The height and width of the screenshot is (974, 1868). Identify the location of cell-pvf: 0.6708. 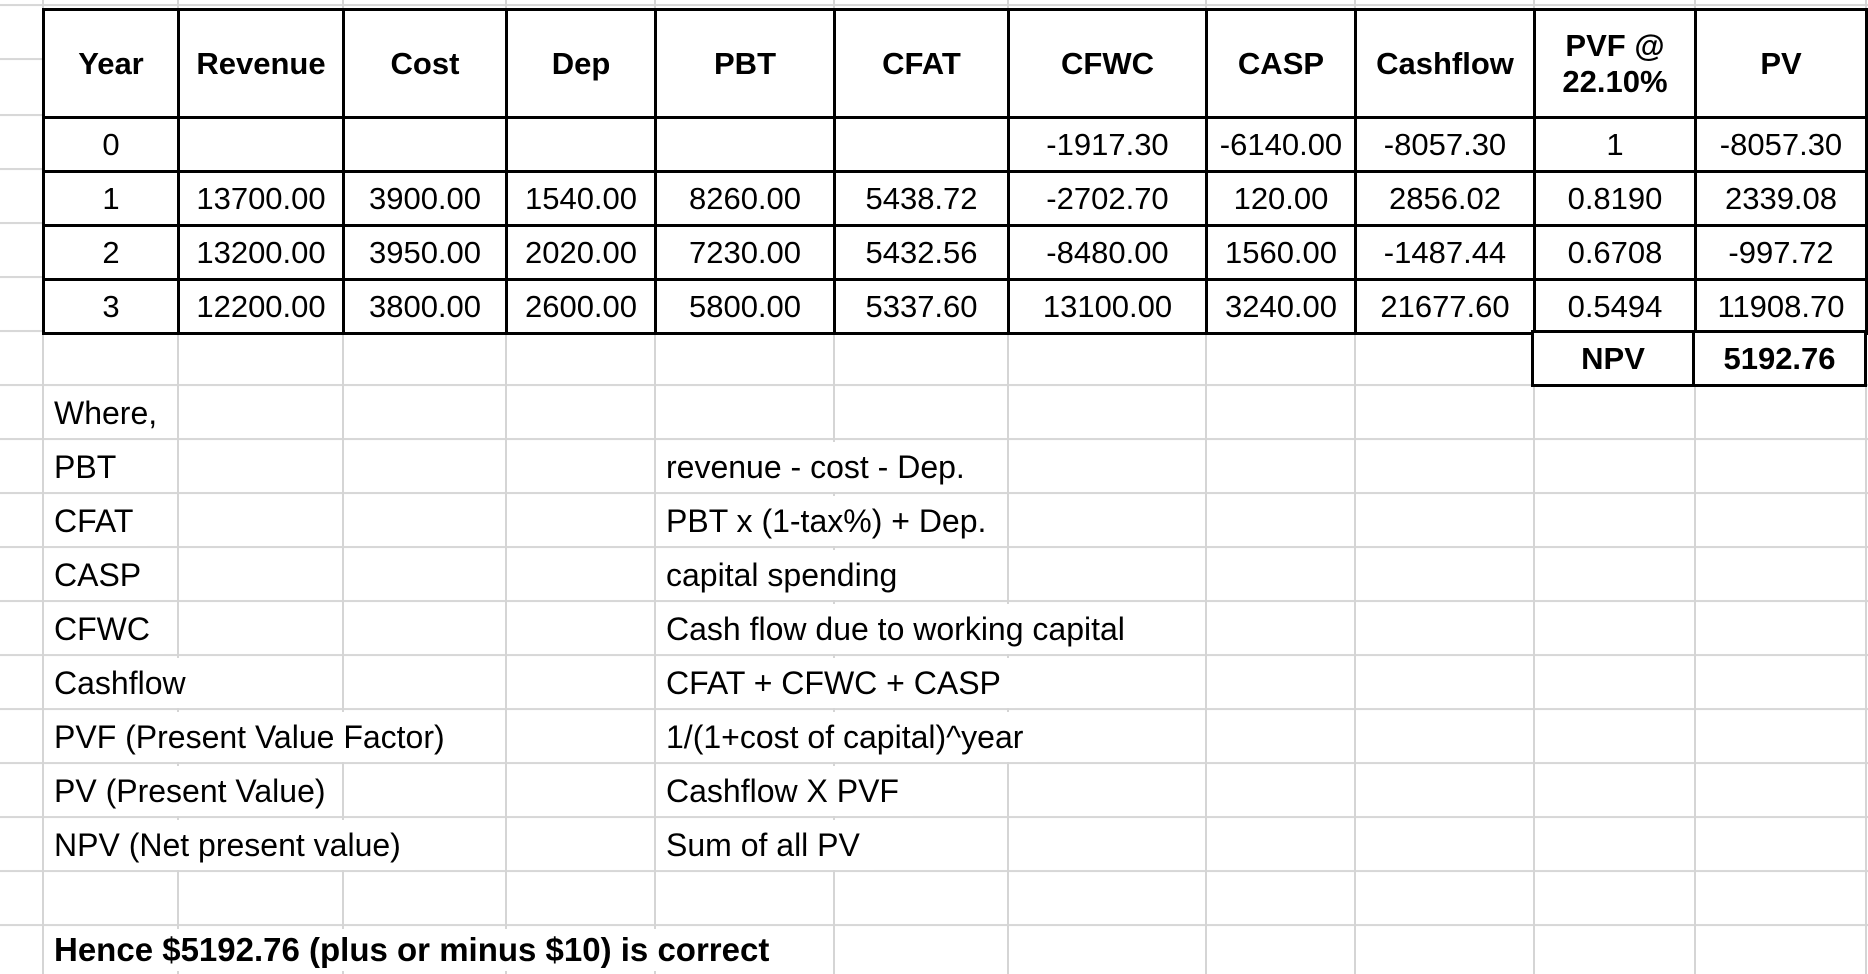
(1615, 252).